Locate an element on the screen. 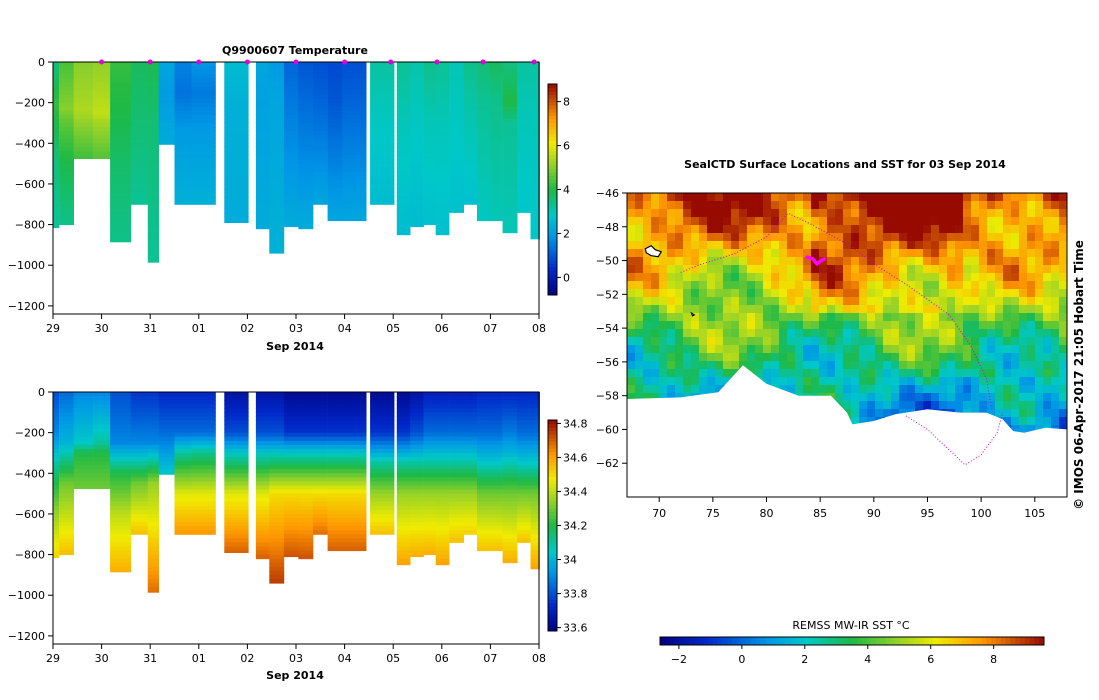 This screenshot has height=700, width=1099. date-tick-label: 04 is located at coordinates (345, 658).